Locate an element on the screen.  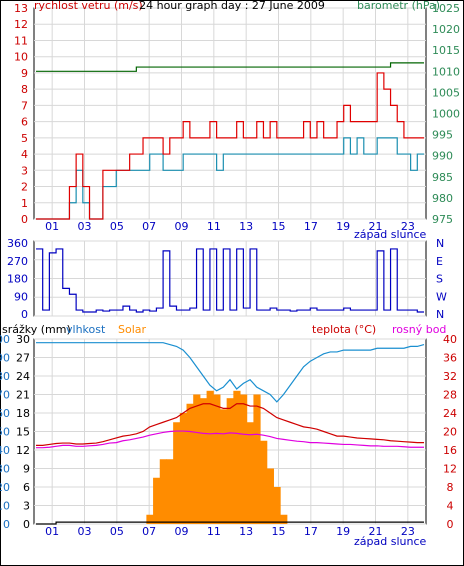
direction-tick-90: 90 is located at coordinates (21, 296).